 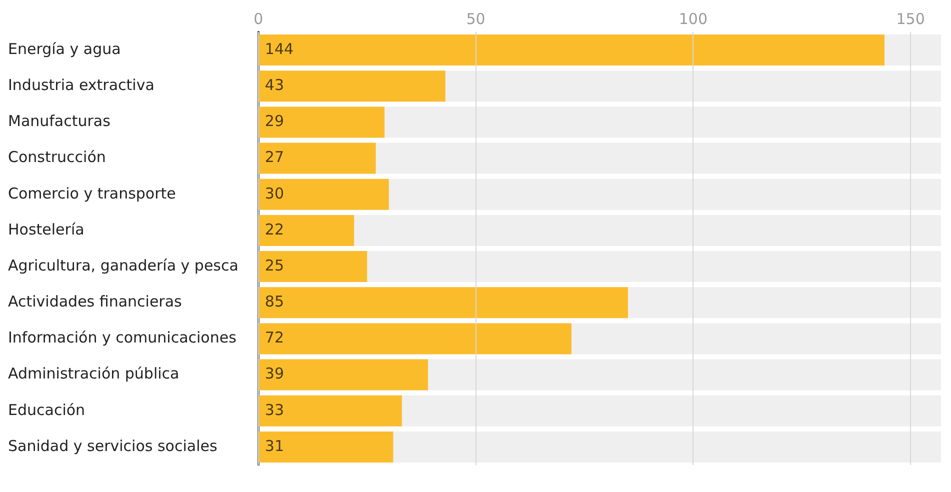 What do you see at coordinates (259, 19) in the screenshot?
I see `x-tick-label: 0` at bounding box center [259, 19].